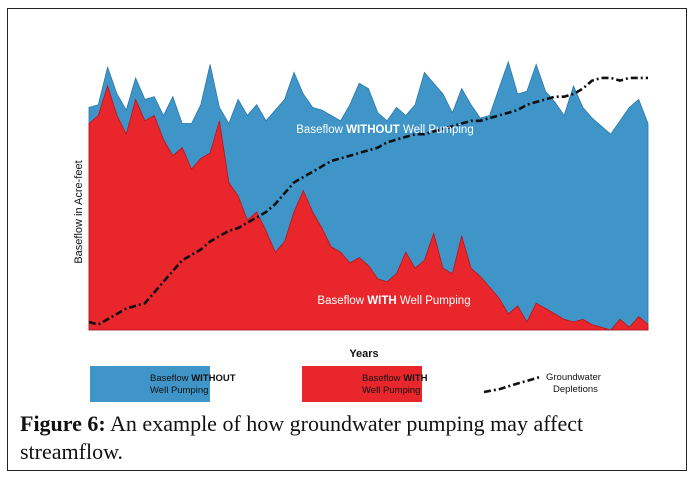  Describe the element at coordinates (63, 423) in the screenshot. I see `caption-label: Figure 6:` at that location.